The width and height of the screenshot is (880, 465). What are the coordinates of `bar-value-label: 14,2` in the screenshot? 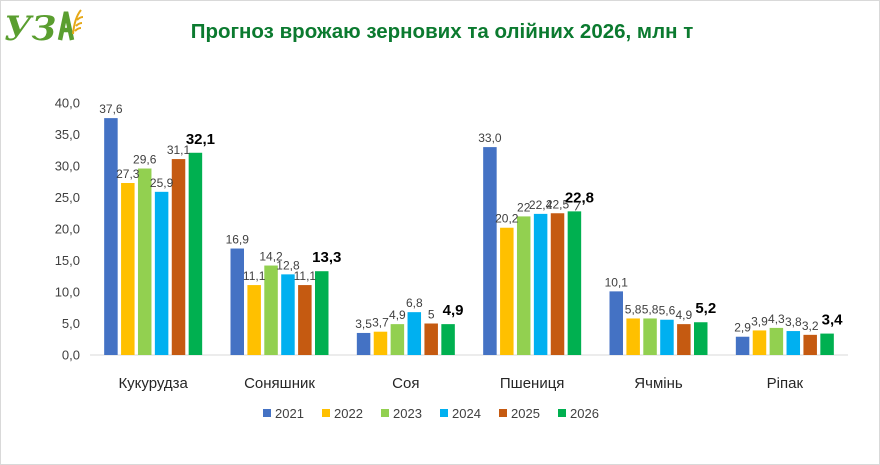 It's located at (271, 257).